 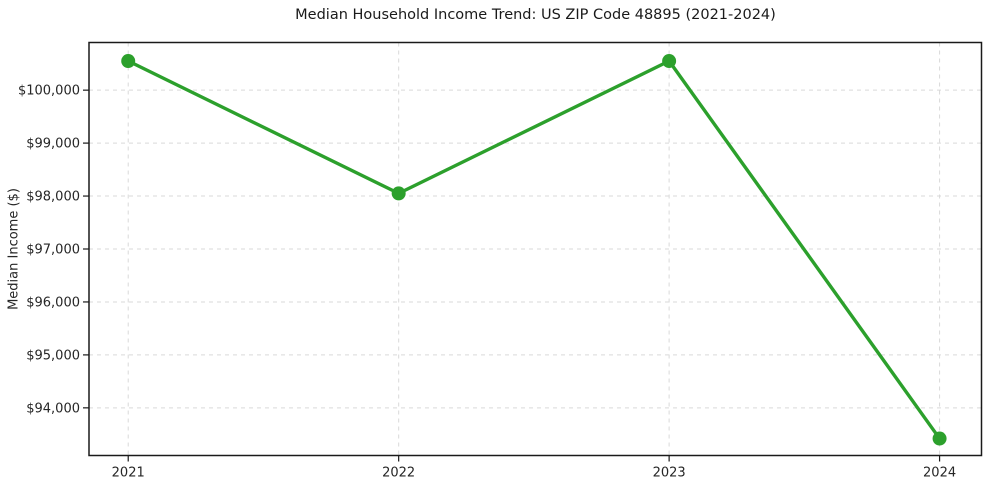 What do you see at coordinates (53, 197) in the screenshot?
I see `y-tick-label: $98,000` at bounding box center [53, 197].